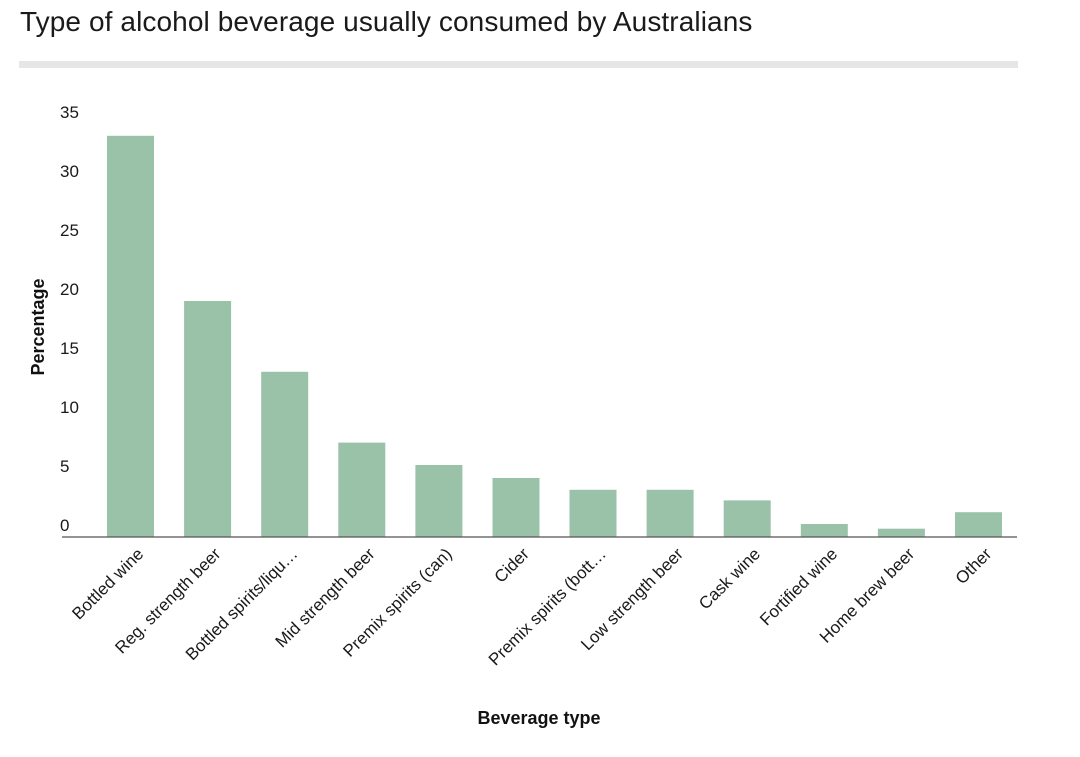 The height and width of the screenshot is (757, 1080). Describe the element at coordinates (974, 566) in the screenshot. I see `x-tick-label: Other` at that location.